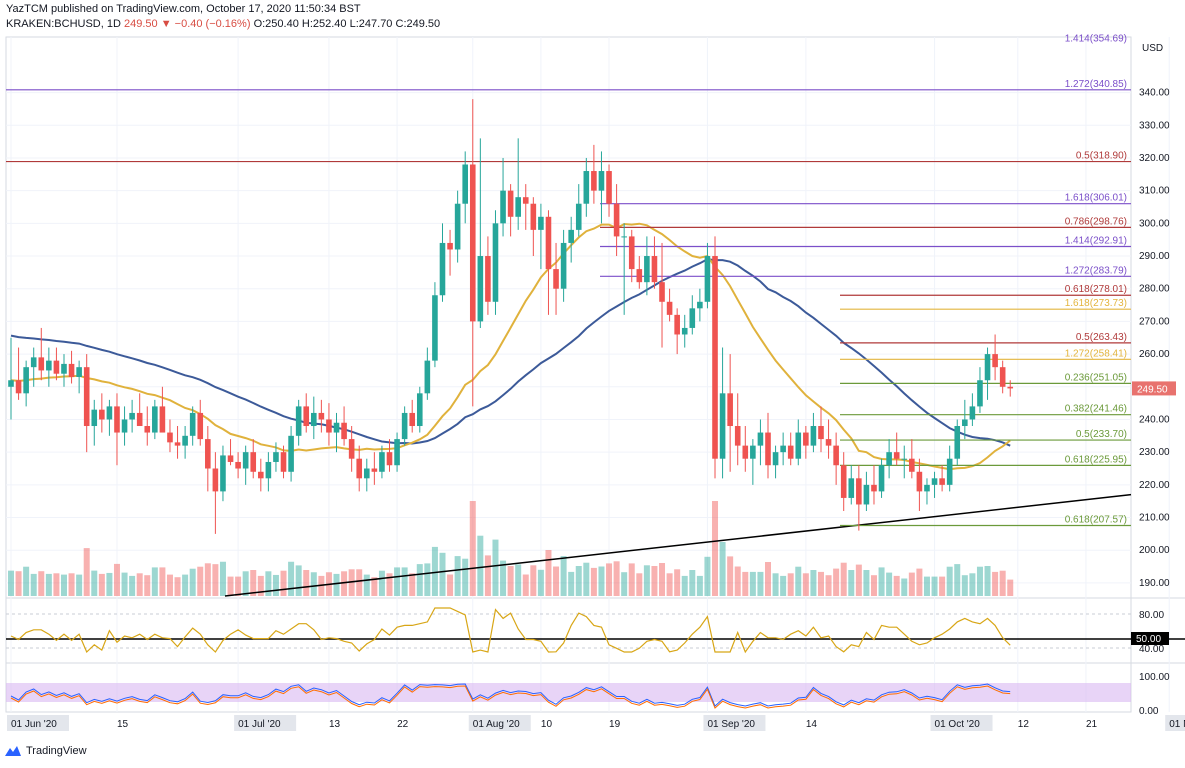 Image resolution: width=1185 pixels, height=768 pixels. I want to click on price-change: −0.40 (−0.16%), so click(212, 24).